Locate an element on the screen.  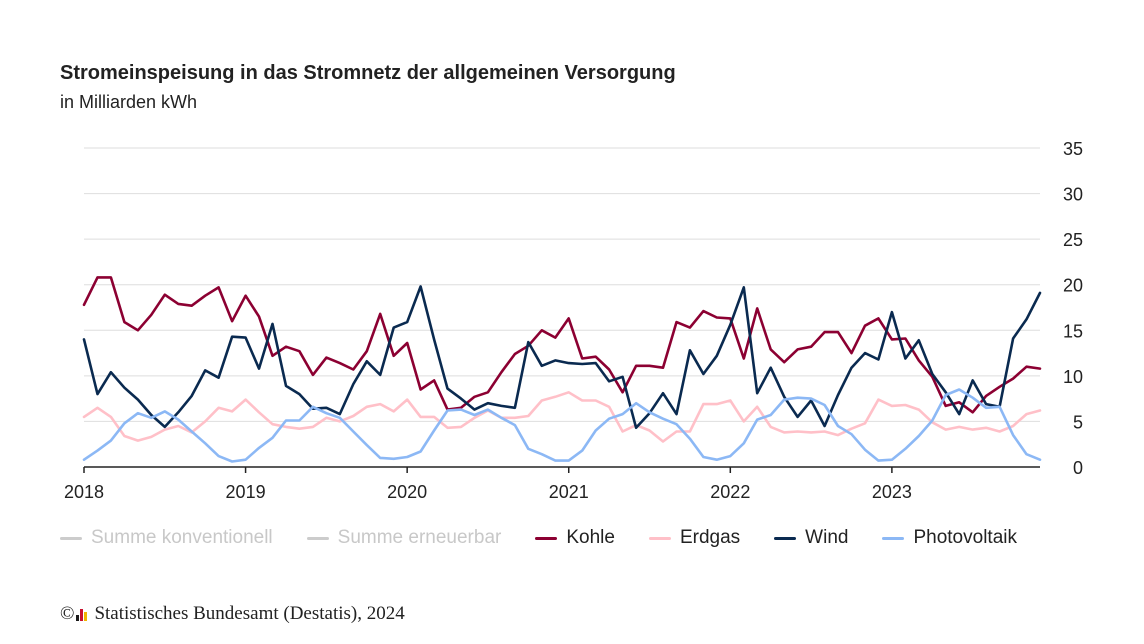
legend-item-photovoltaik: Photovoltaik is located at coordinates (949, 538).